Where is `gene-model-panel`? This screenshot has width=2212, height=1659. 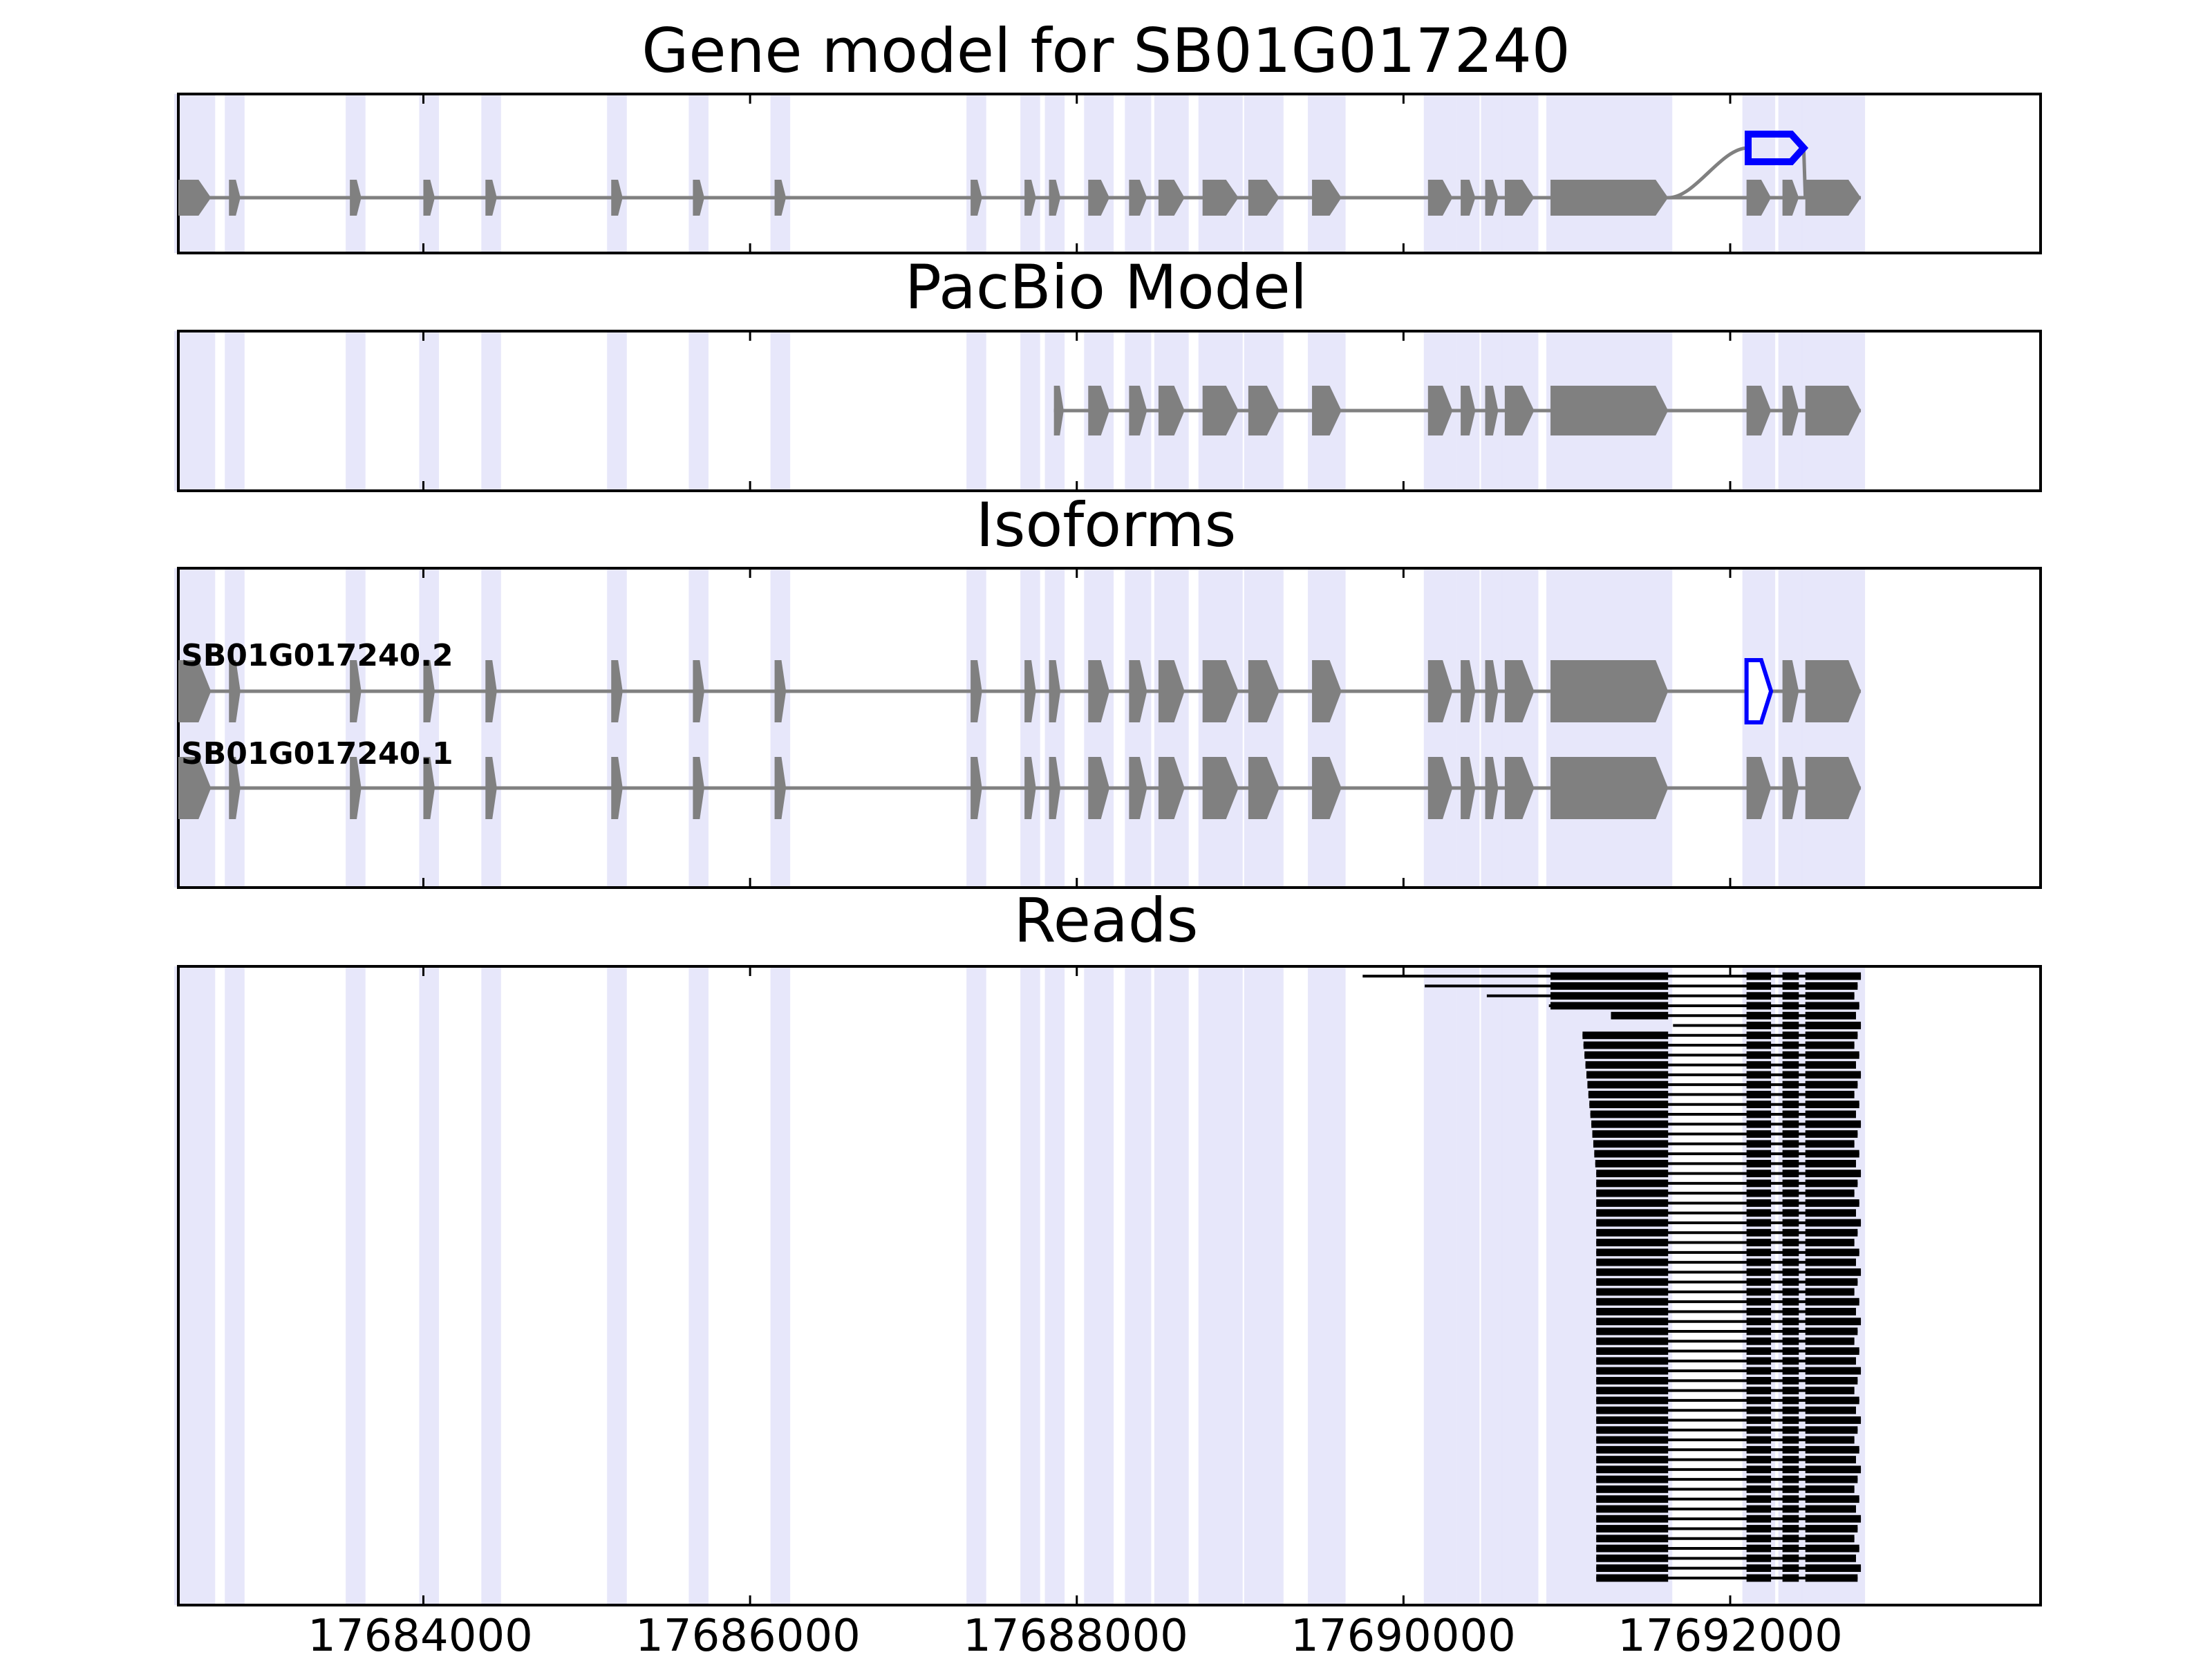
gene-model-panel is located at coordinates (1108, 174).